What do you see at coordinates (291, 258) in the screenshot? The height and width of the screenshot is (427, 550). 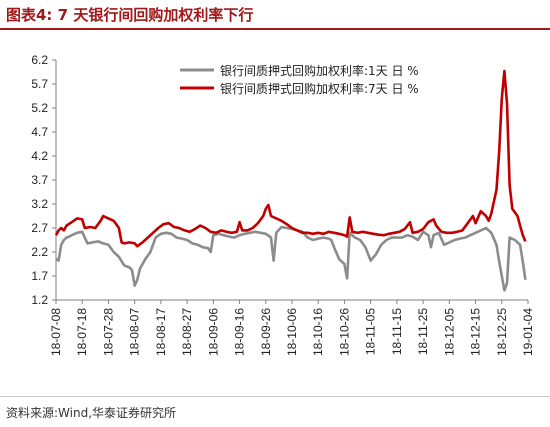 I see `series-line-1d` at bounding box center [291, 258].